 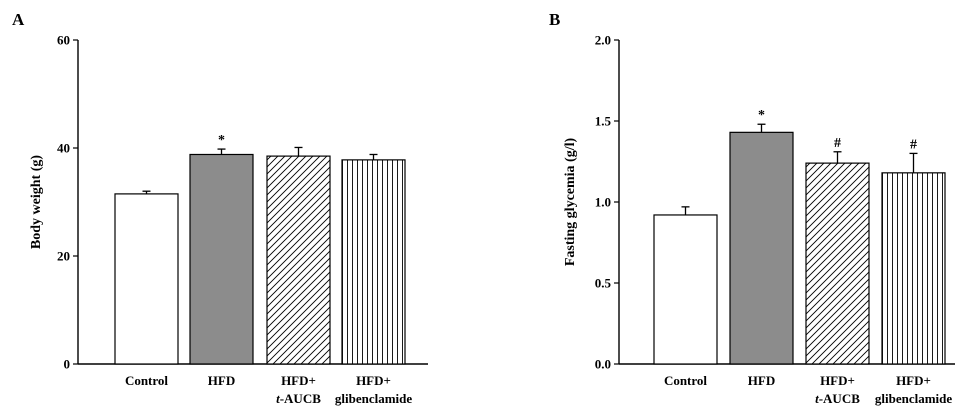 I want to click on panel-b-category-sublabel-3: t-AUCB, so click(x=837, y=398).